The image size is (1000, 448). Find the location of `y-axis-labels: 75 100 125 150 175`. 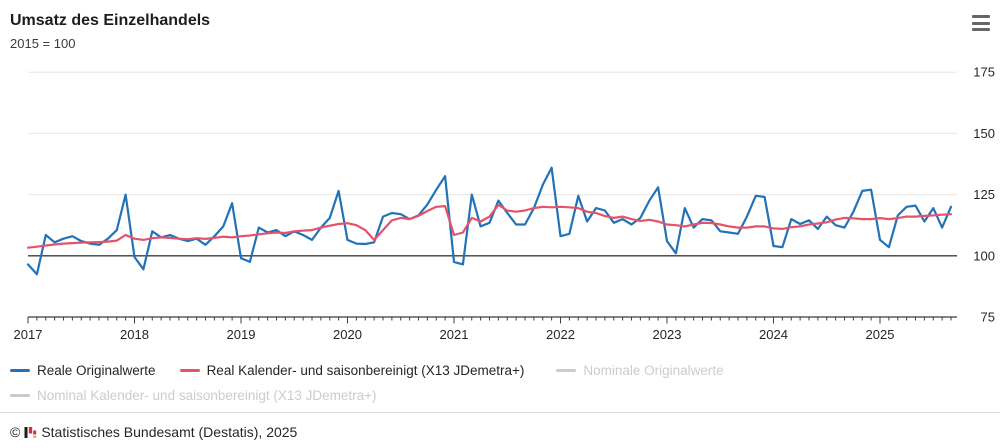

y-axis-labels: 75 100 125 150 175 is located at coordinates (984, 195).